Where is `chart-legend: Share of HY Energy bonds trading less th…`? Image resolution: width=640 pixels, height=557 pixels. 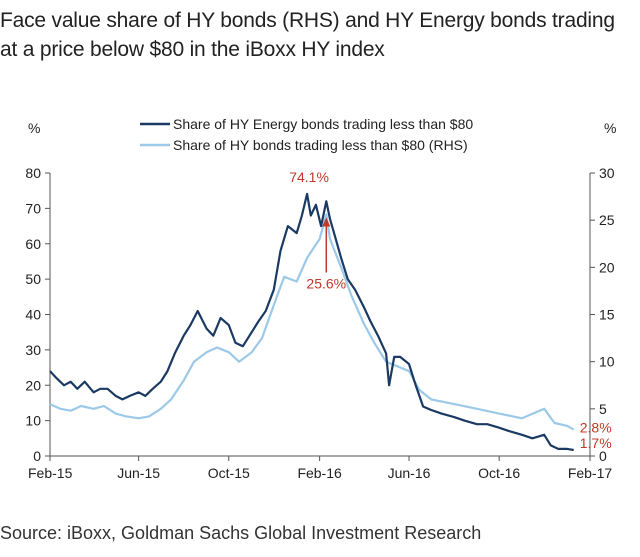 chart-legend: Share of HY Energy bonds trading less th… is located at coordinates (306, 134).